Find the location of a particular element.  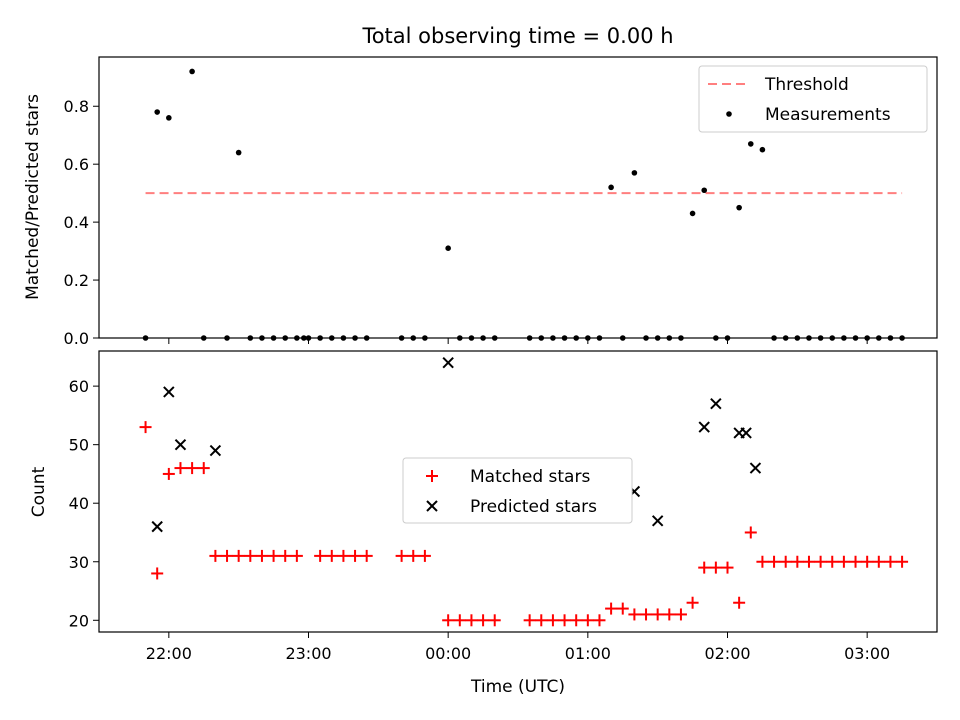

top-legend-box is located at coordinates (813, 99).